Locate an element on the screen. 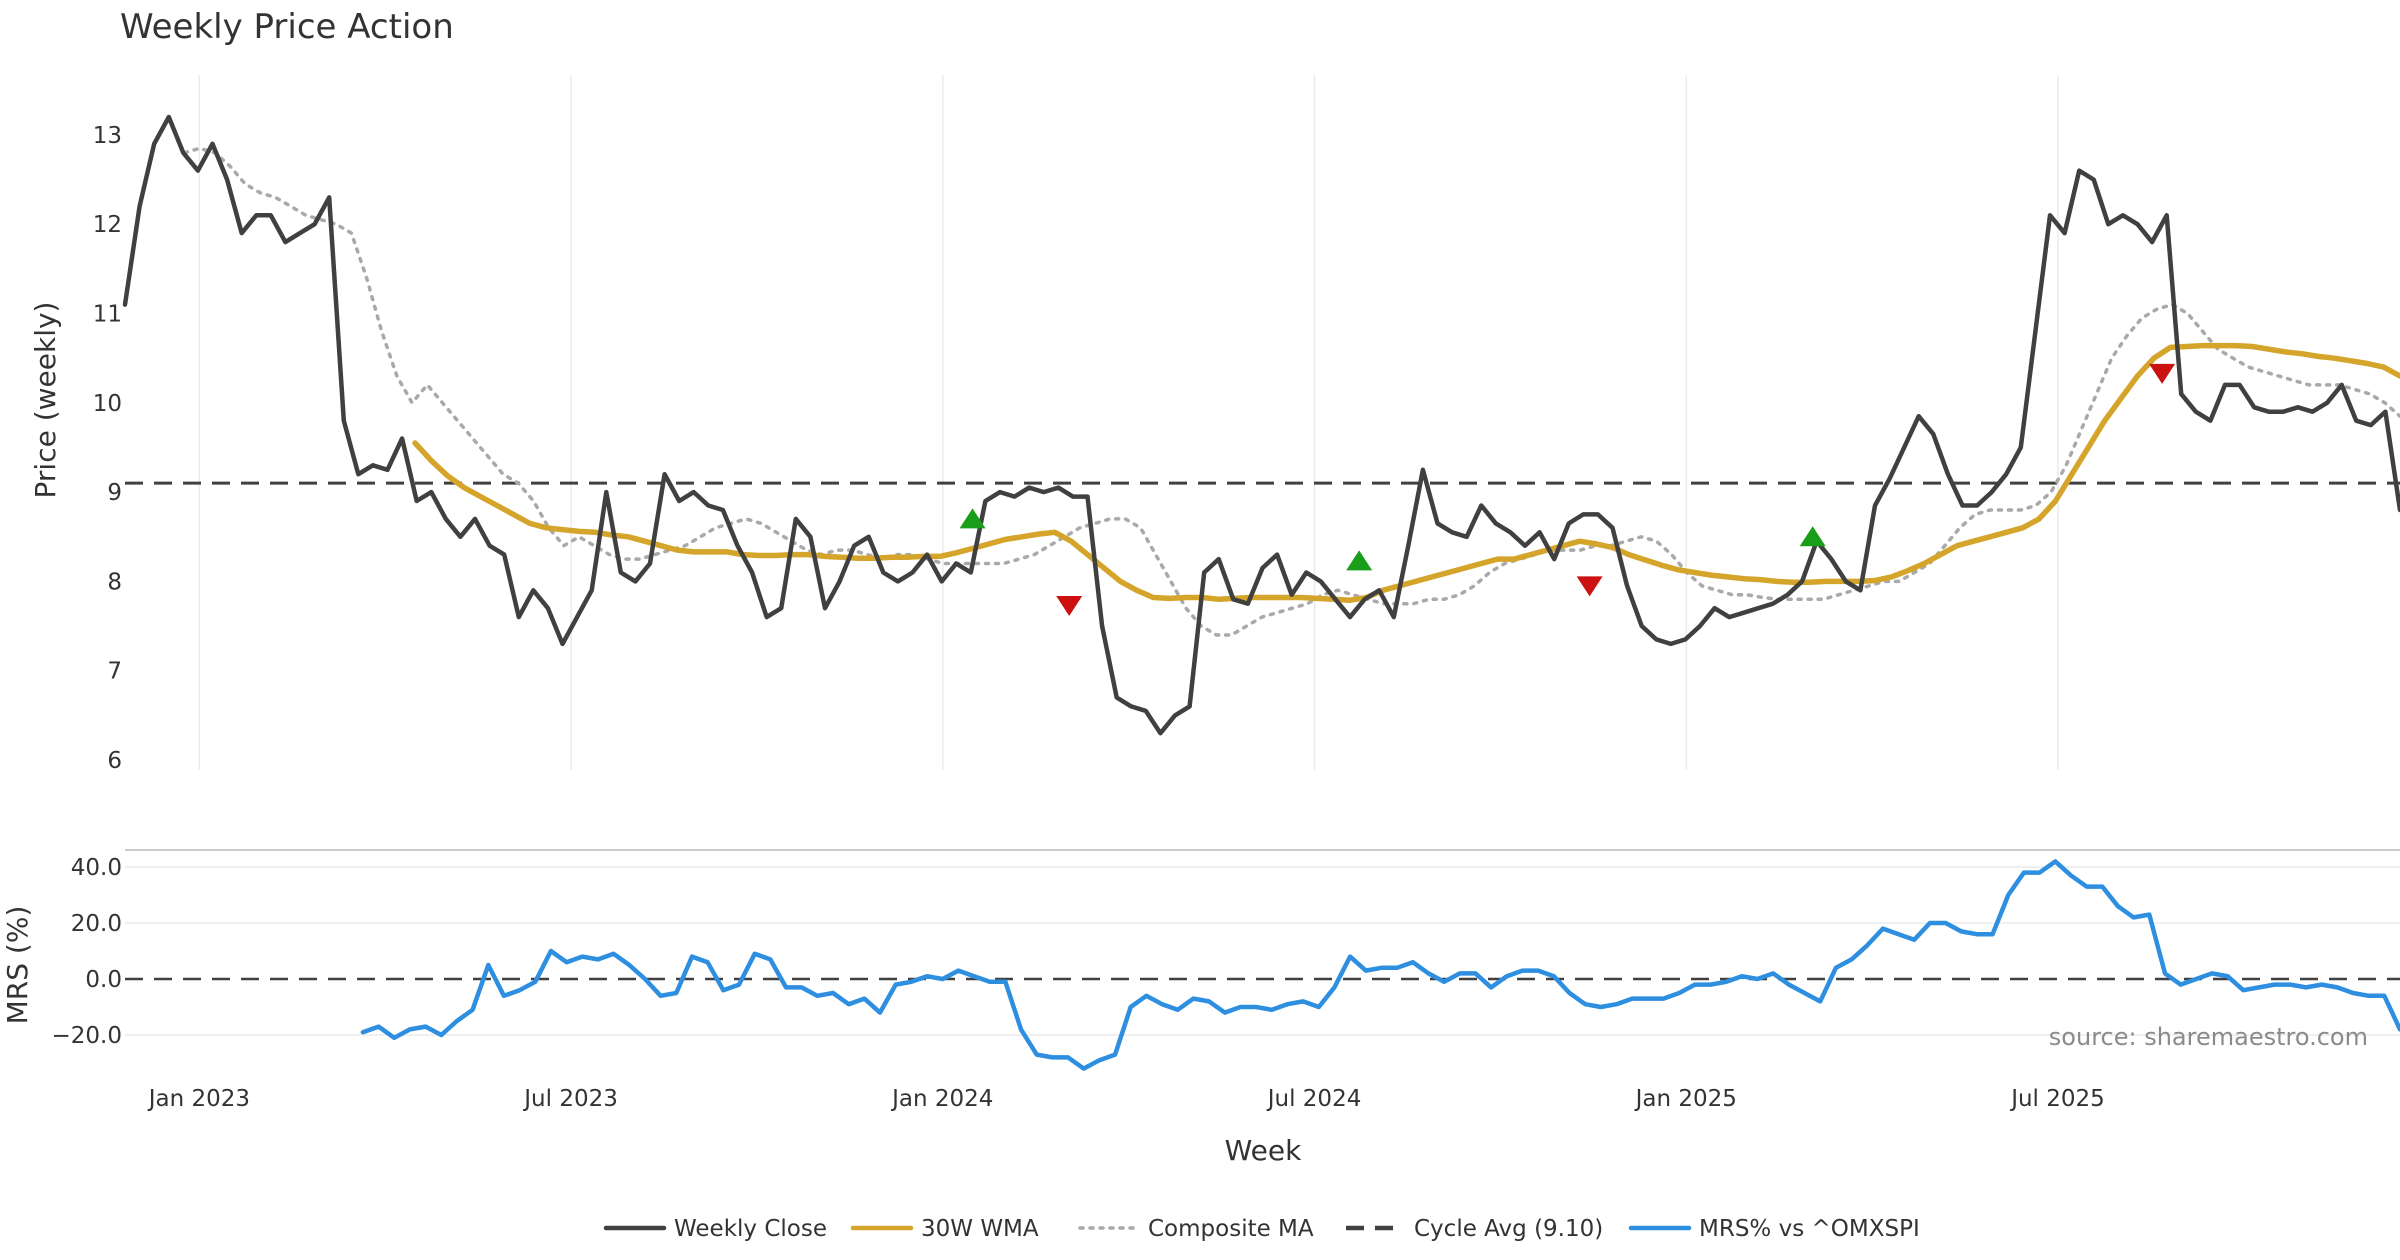 This screenshot has height=1260, width=2400. price-y-ticks: 6 7 8 9 10 11 12 13 is located at coordinates (107, 448).